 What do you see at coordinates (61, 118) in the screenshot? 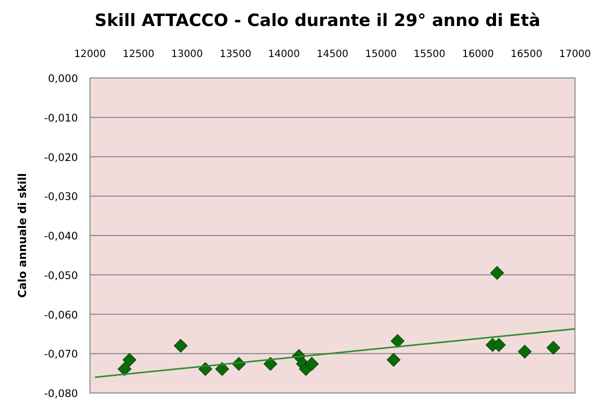
I see `y-tick-label: -0,010` at bounding box center [61, 118].